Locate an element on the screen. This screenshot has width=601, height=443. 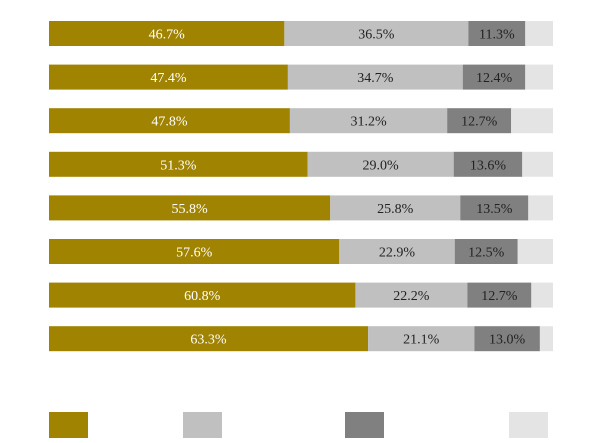
bar-row: 51.3% 29.0% 13.6% is located at coordinates (301, 164).